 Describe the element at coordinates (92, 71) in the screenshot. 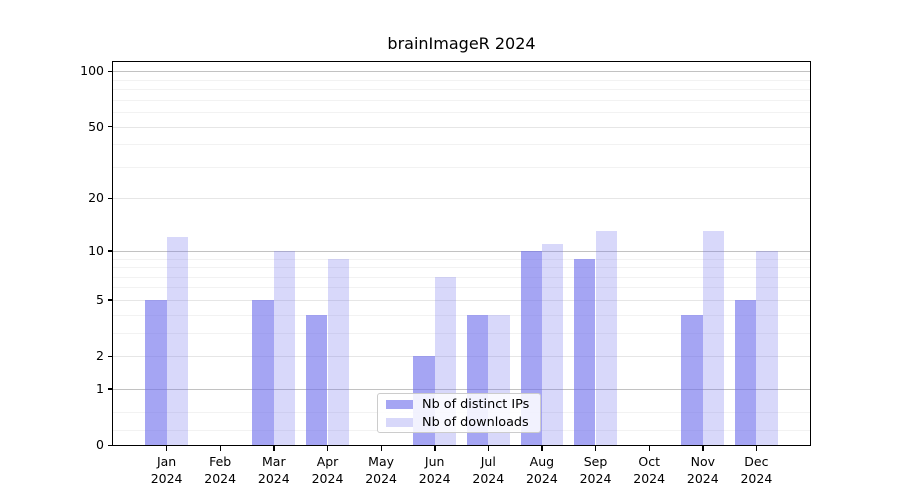

I see `y-tick-label: 100` at that location.